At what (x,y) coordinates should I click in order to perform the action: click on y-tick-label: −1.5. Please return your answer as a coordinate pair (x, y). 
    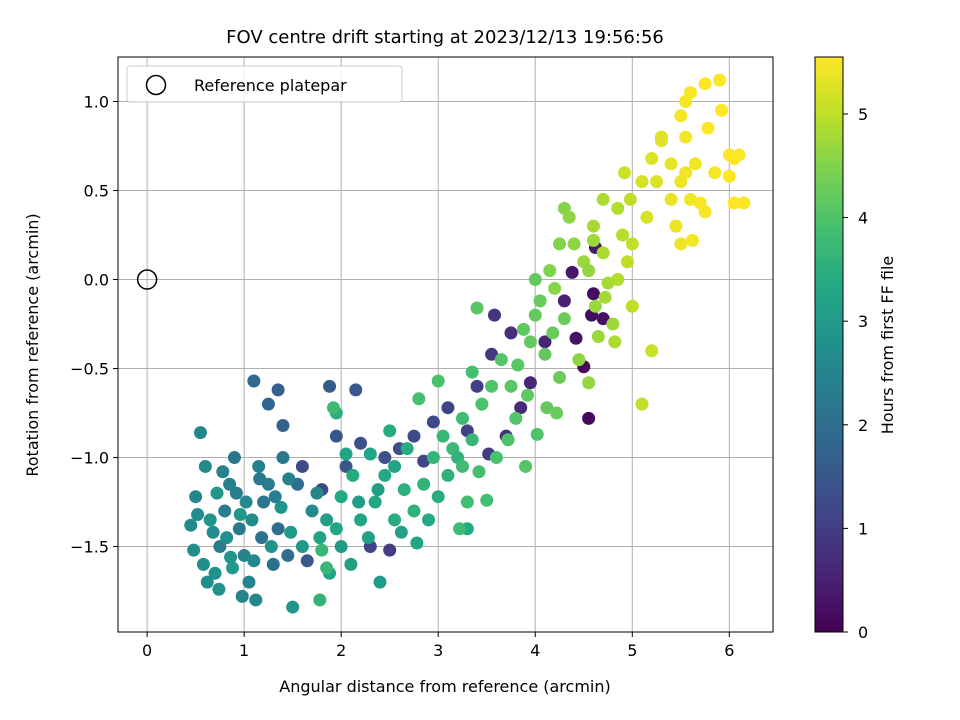
    Looking at the image, I should click on (89, 547).